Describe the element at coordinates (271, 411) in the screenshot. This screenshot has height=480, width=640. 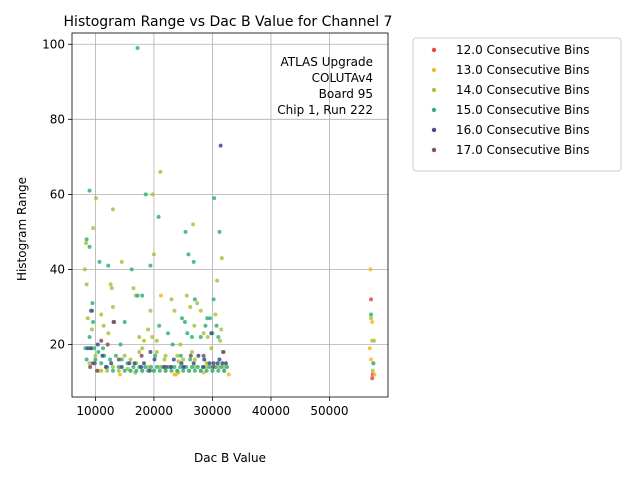
I see `x-tick-label: 40000` at that location.